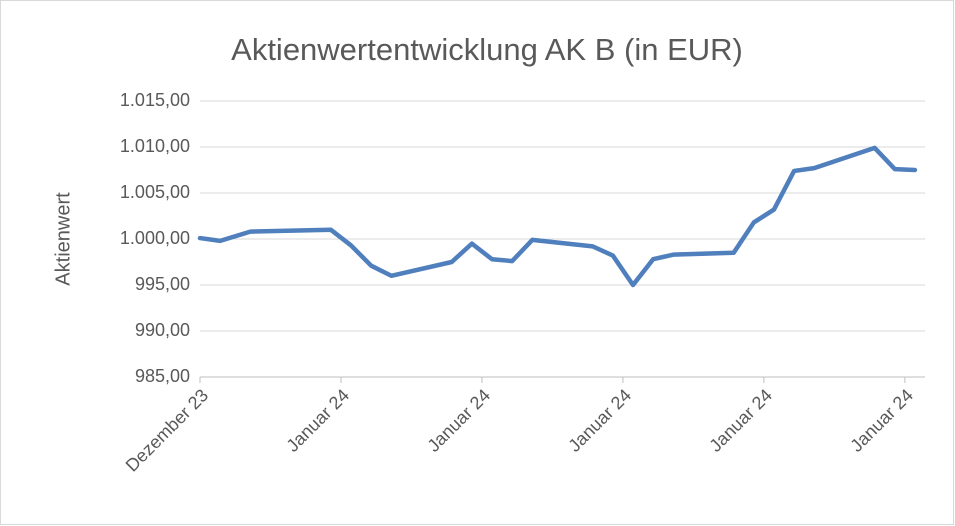  Describe the element at coordinates (487, 49) in the screenshot. I see `chart-title: Aktienwertentwicklung AK B (in EUR)` at that location.